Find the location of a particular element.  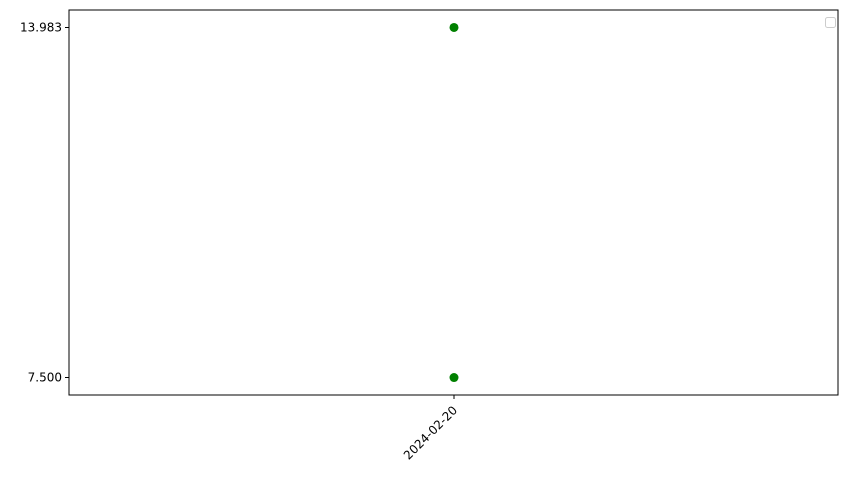

y-axis: 7.500 13.983 is located at coordinates (44, 202).